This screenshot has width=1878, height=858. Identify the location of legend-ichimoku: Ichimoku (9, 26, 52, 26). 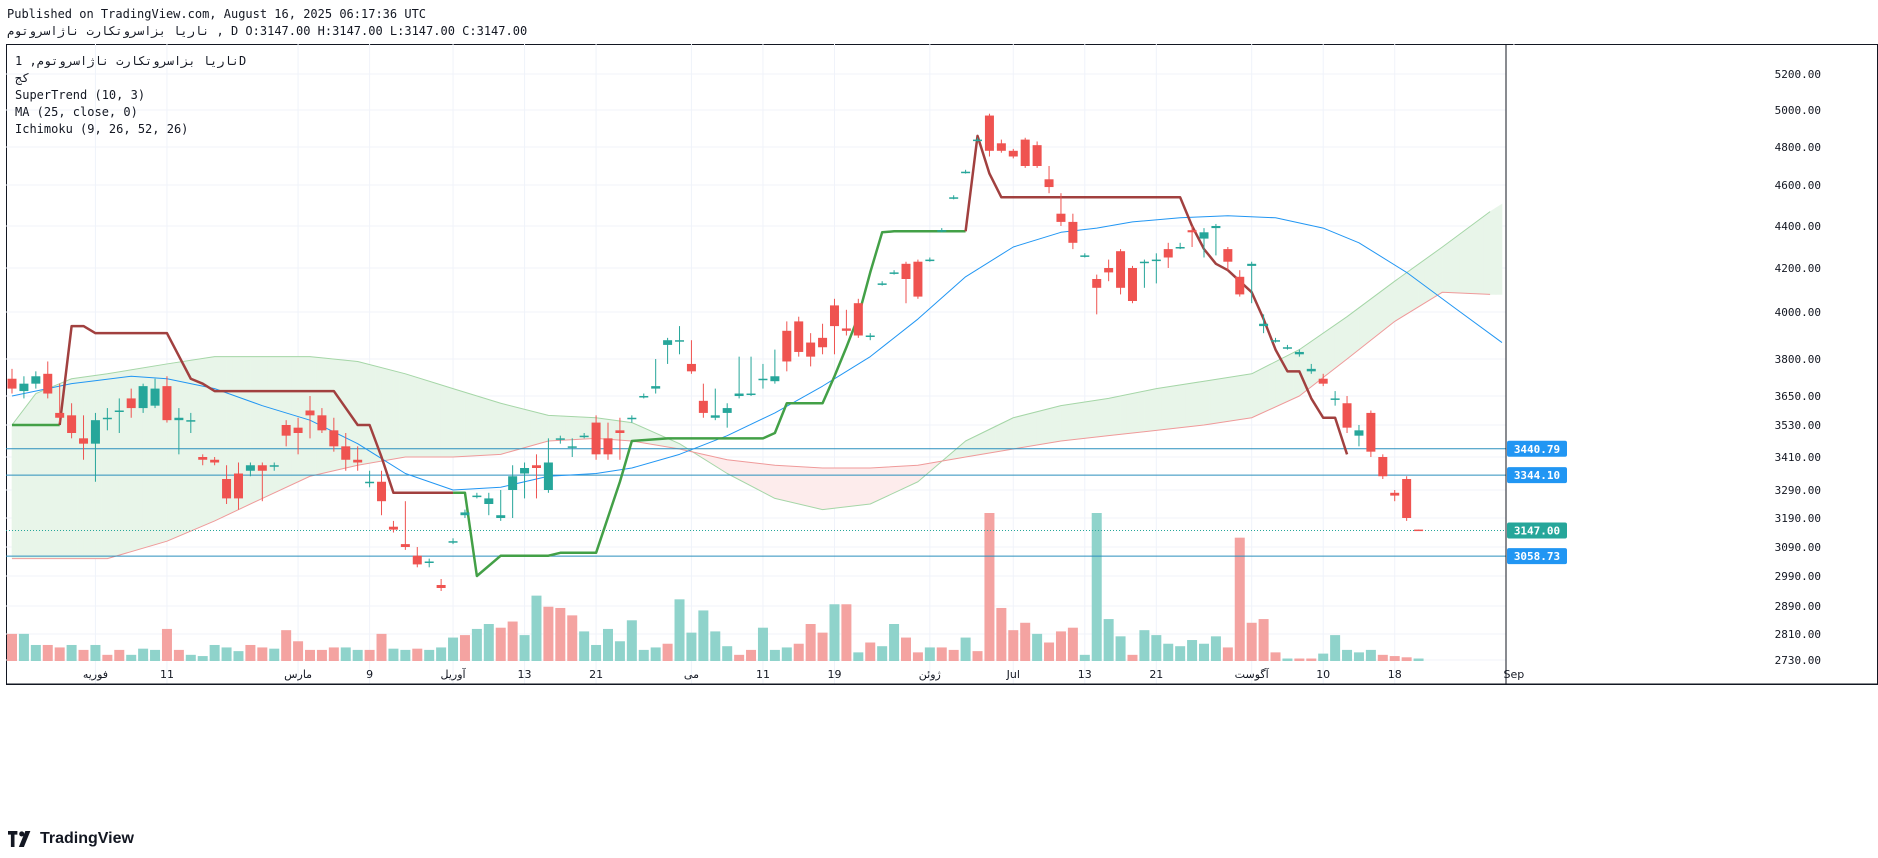
(102, 129).